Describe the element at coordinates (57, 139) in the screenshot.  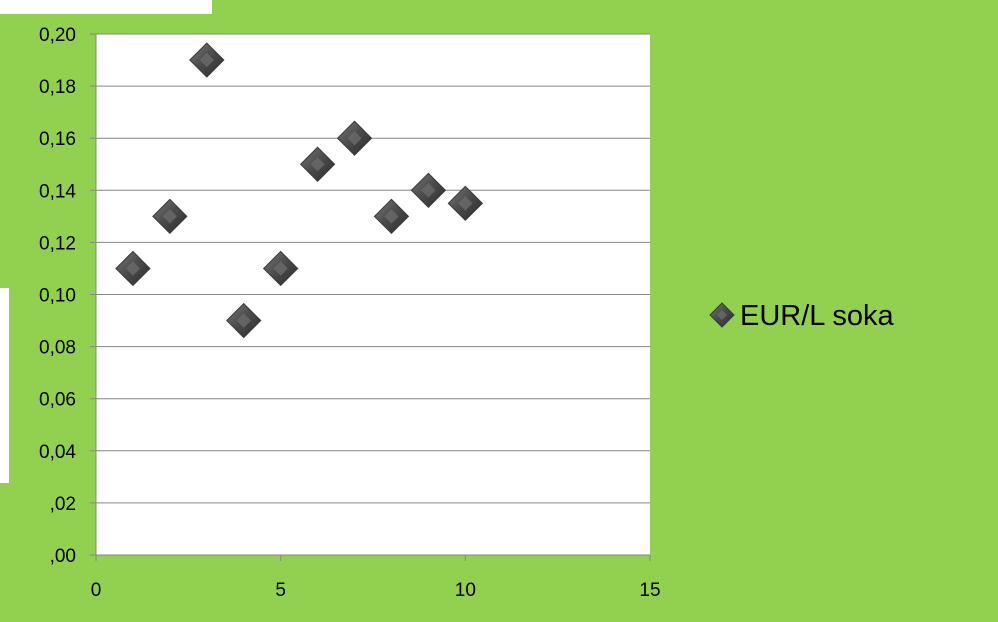
I see `y-tick-label: 0,16` at that location.